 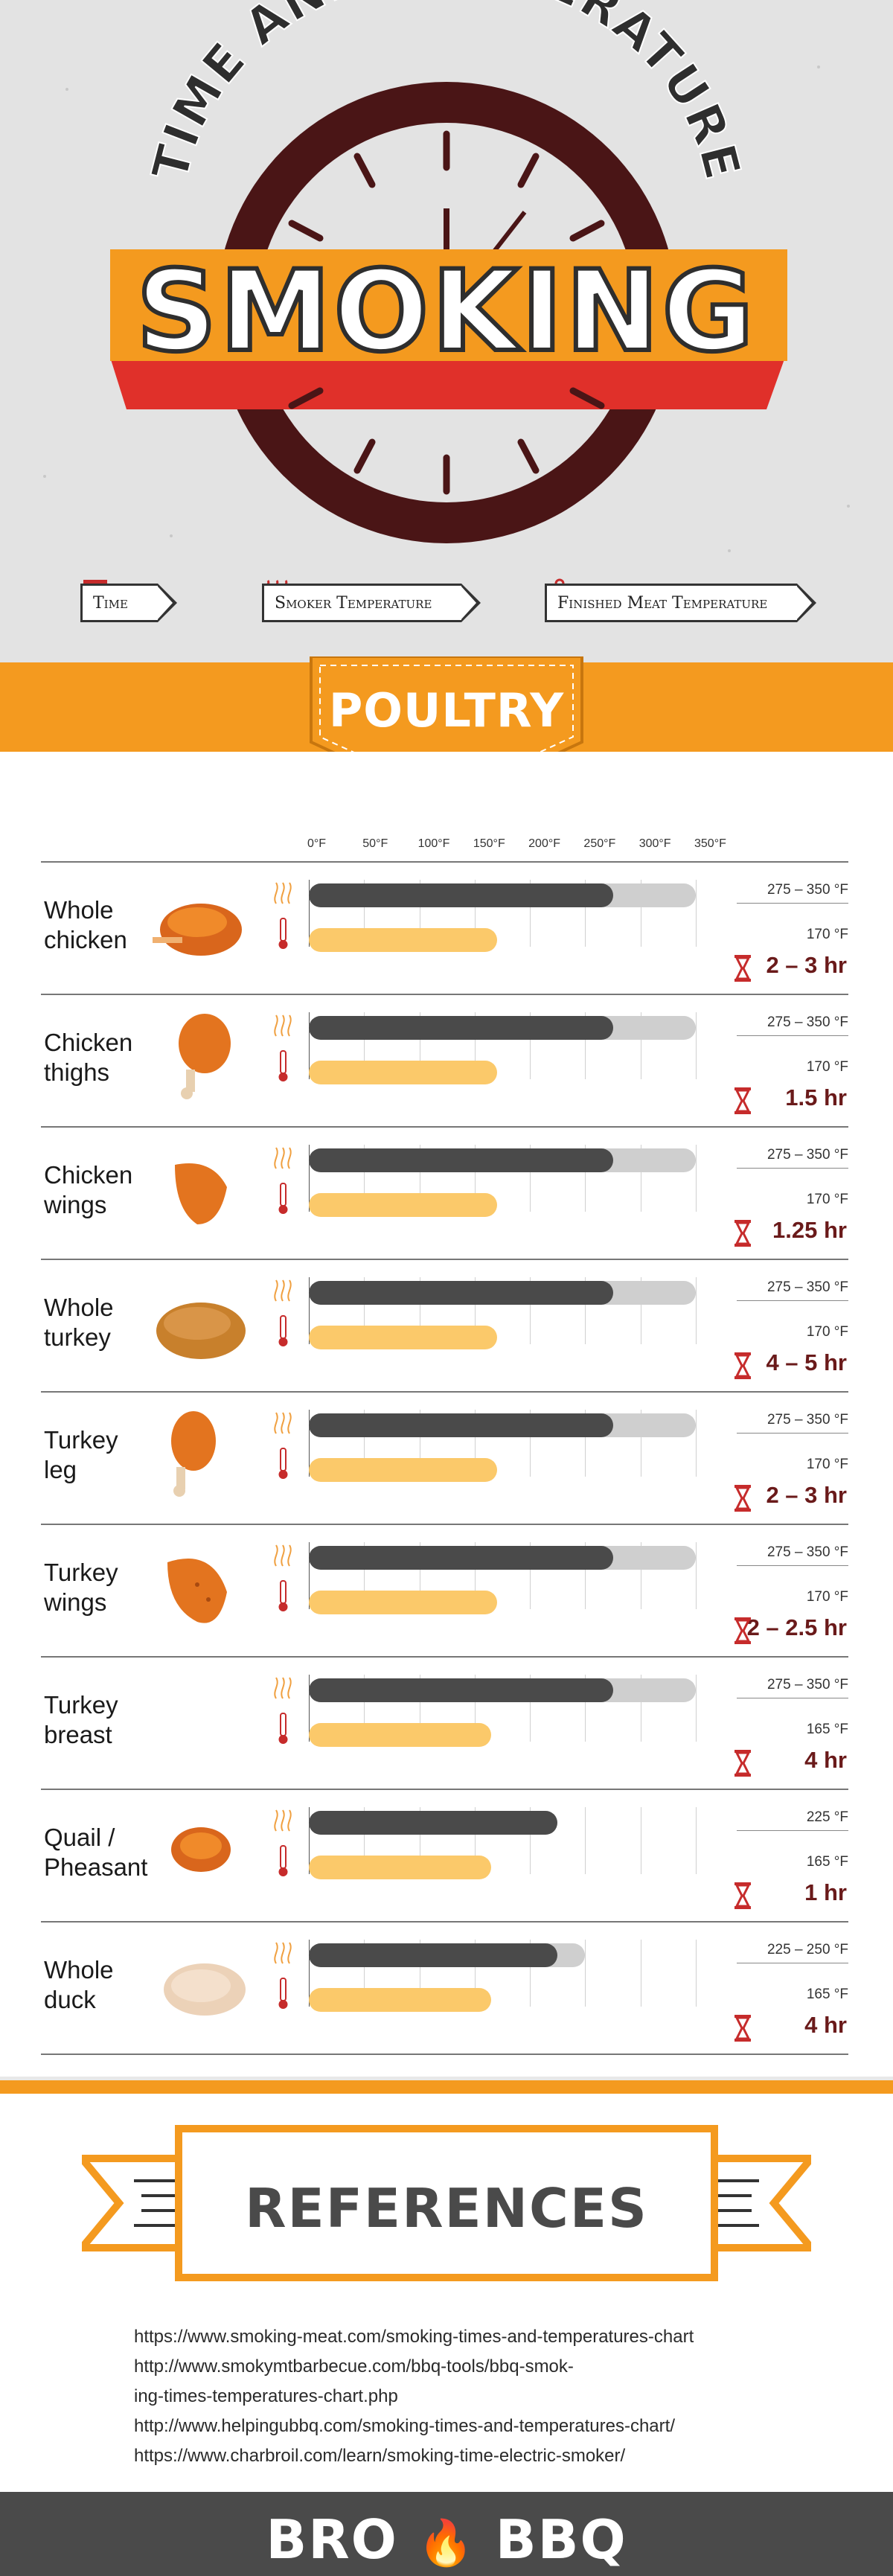 What do you see at coordinates (375, 843) in the screenshot?
I see `scale-tick-label: 50°F` at bounding box center [375, 843].